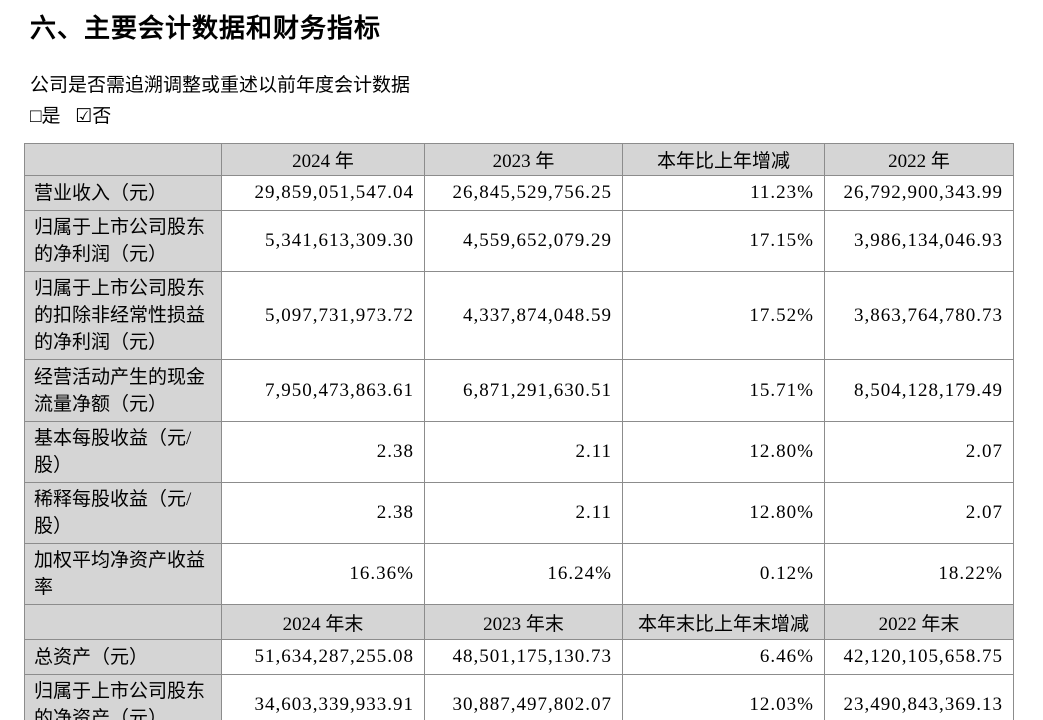 The image size is (1043, 720). I want to click on table-row-basic-eps: 基本每股收益（元/ 股） 2.38 2.11 12.80% 2.07, so click(519, 452).